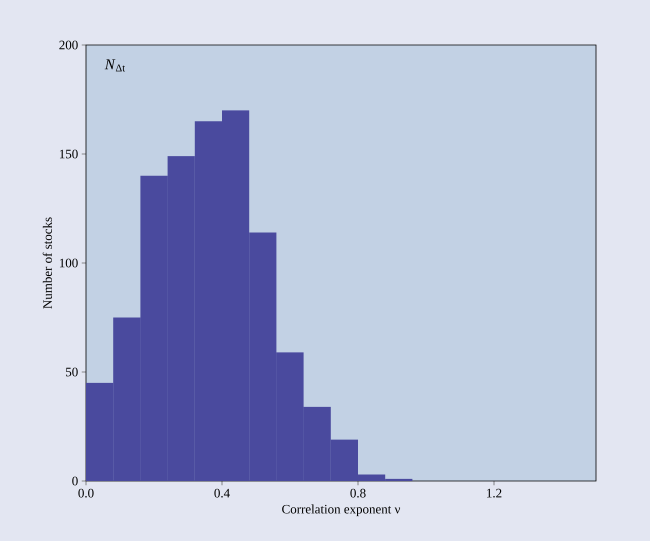  Describe the element at coordinates (69, 263) in the screenshot. I see `y-tick-label: 100` at that location.